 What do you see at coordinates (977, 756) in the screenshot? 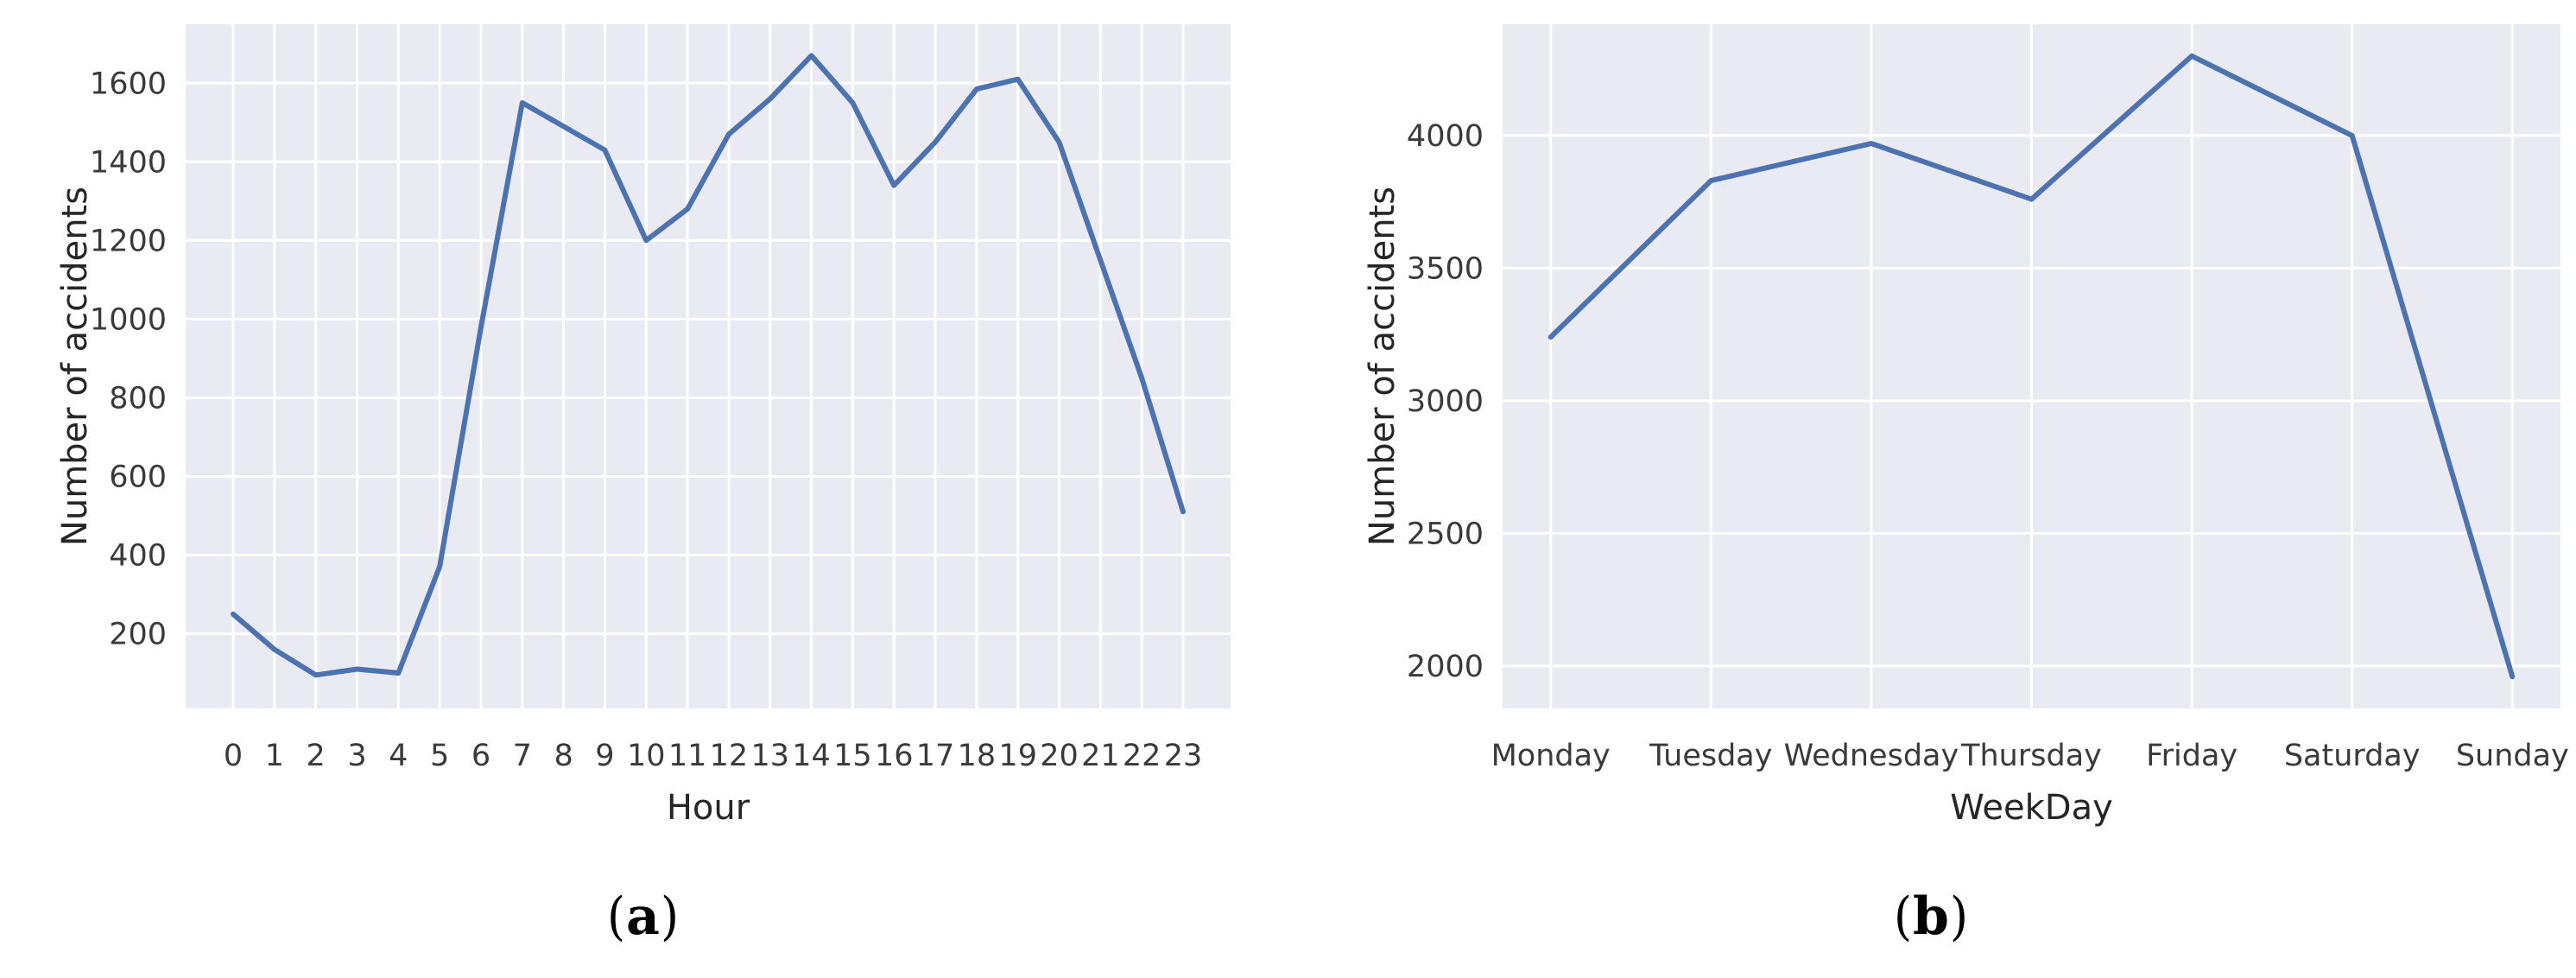
I see `x-tick-label: 18` at bounding box center [977, 756].